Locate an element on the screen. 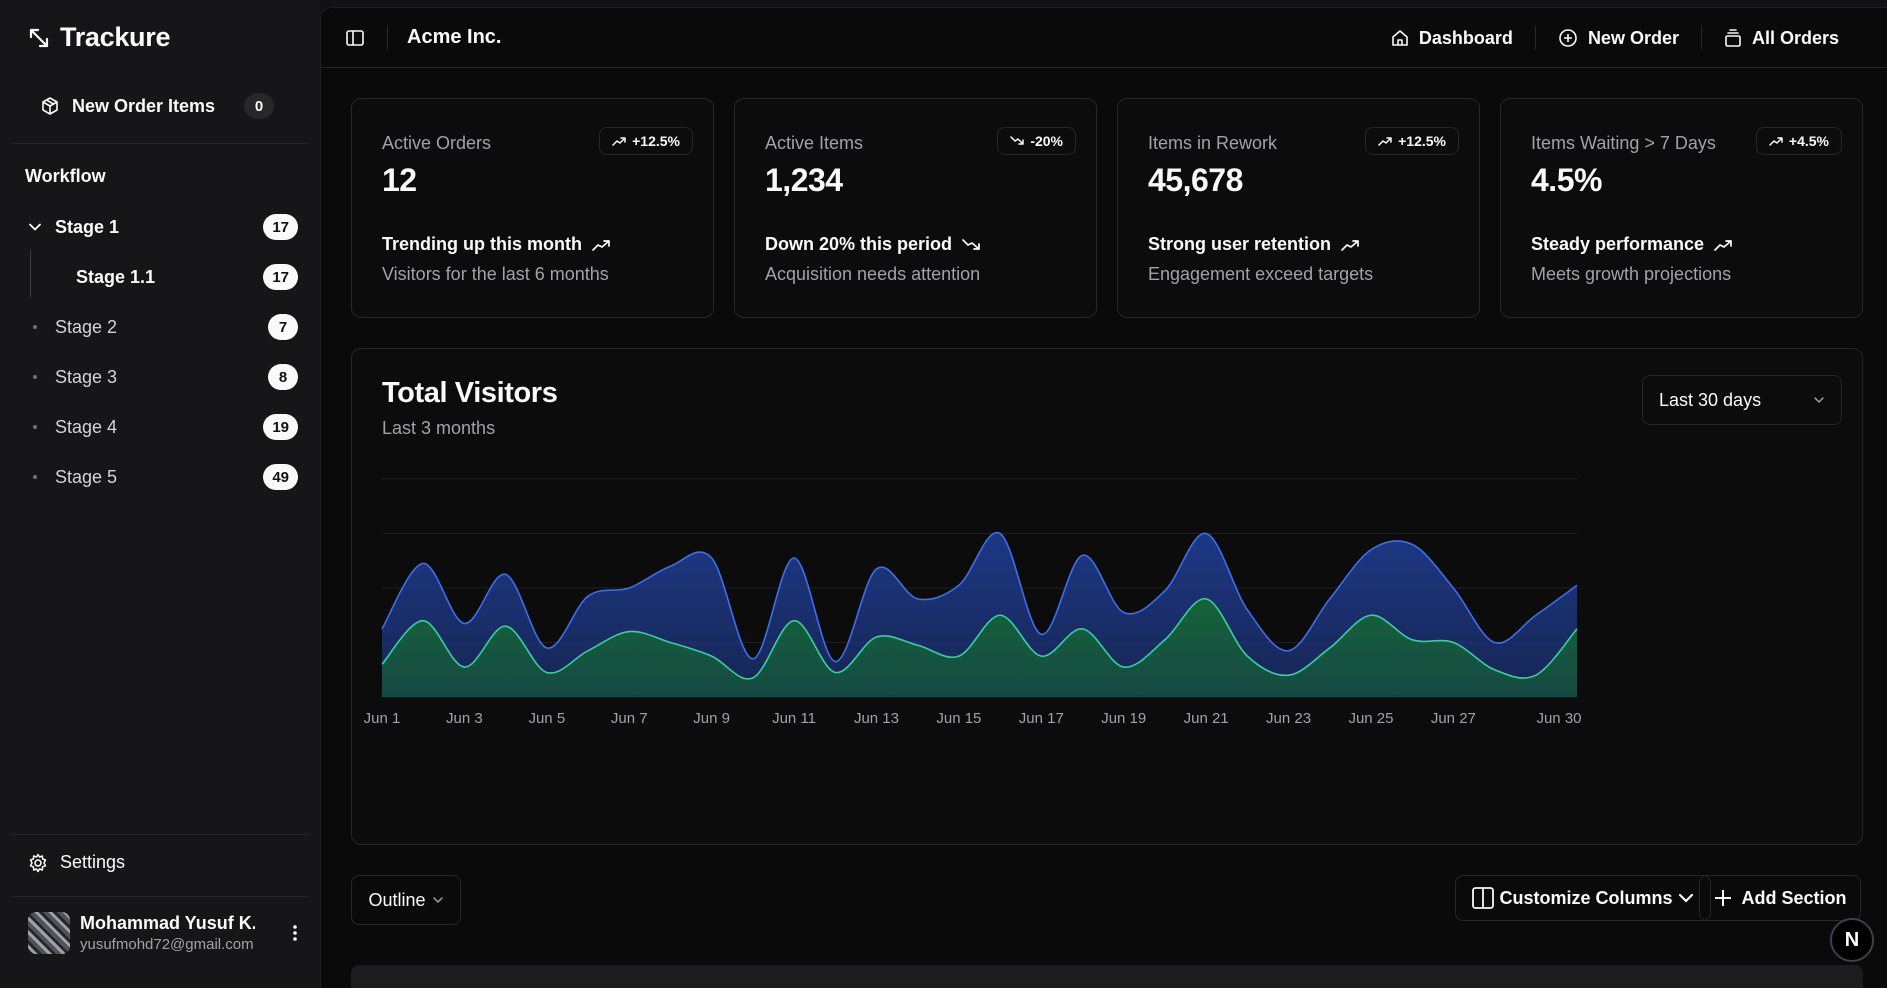 The width and height of the screenshot is (1887, 988). sidebar-item-new-order-items: New Order Items 0 is located at coordinates (157, 106).